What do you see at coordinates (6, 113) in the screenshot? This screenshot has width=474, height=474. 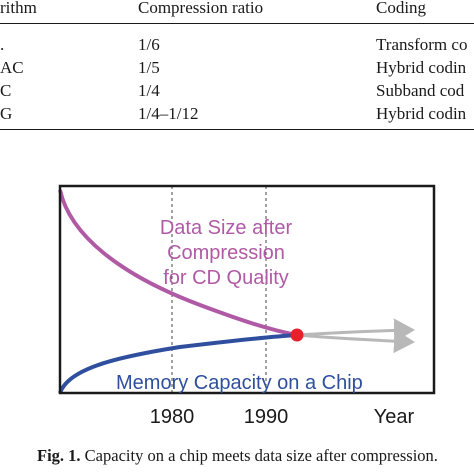 I see `table-cell-algorithm: G` at bounding box center [6, 113].